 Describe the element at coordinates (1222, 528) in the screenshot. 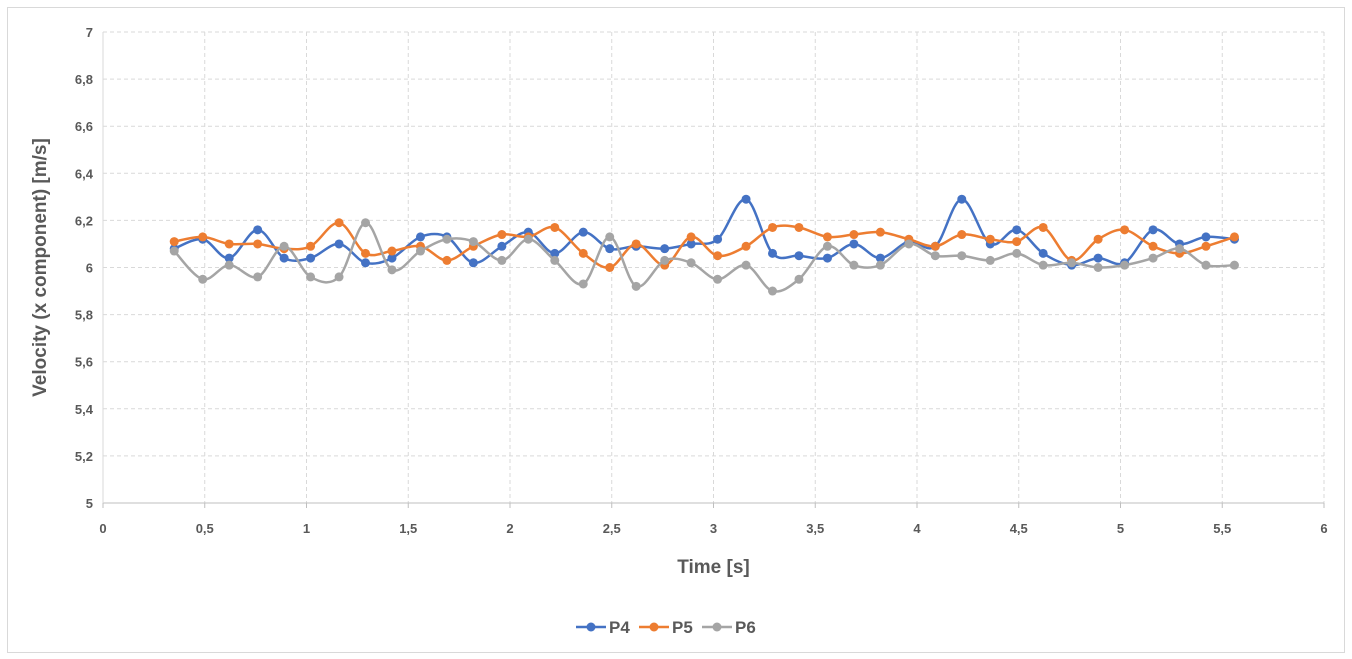

I see `x-tick-label: 5,5` at that location.